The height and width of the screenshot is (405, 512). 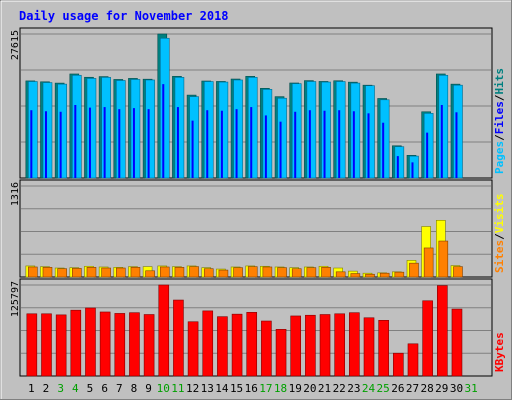 What do you see at coordinates (90, 388) in the screenshot?
I see `x-tick-label: 5` at bounding box center [90, 388].